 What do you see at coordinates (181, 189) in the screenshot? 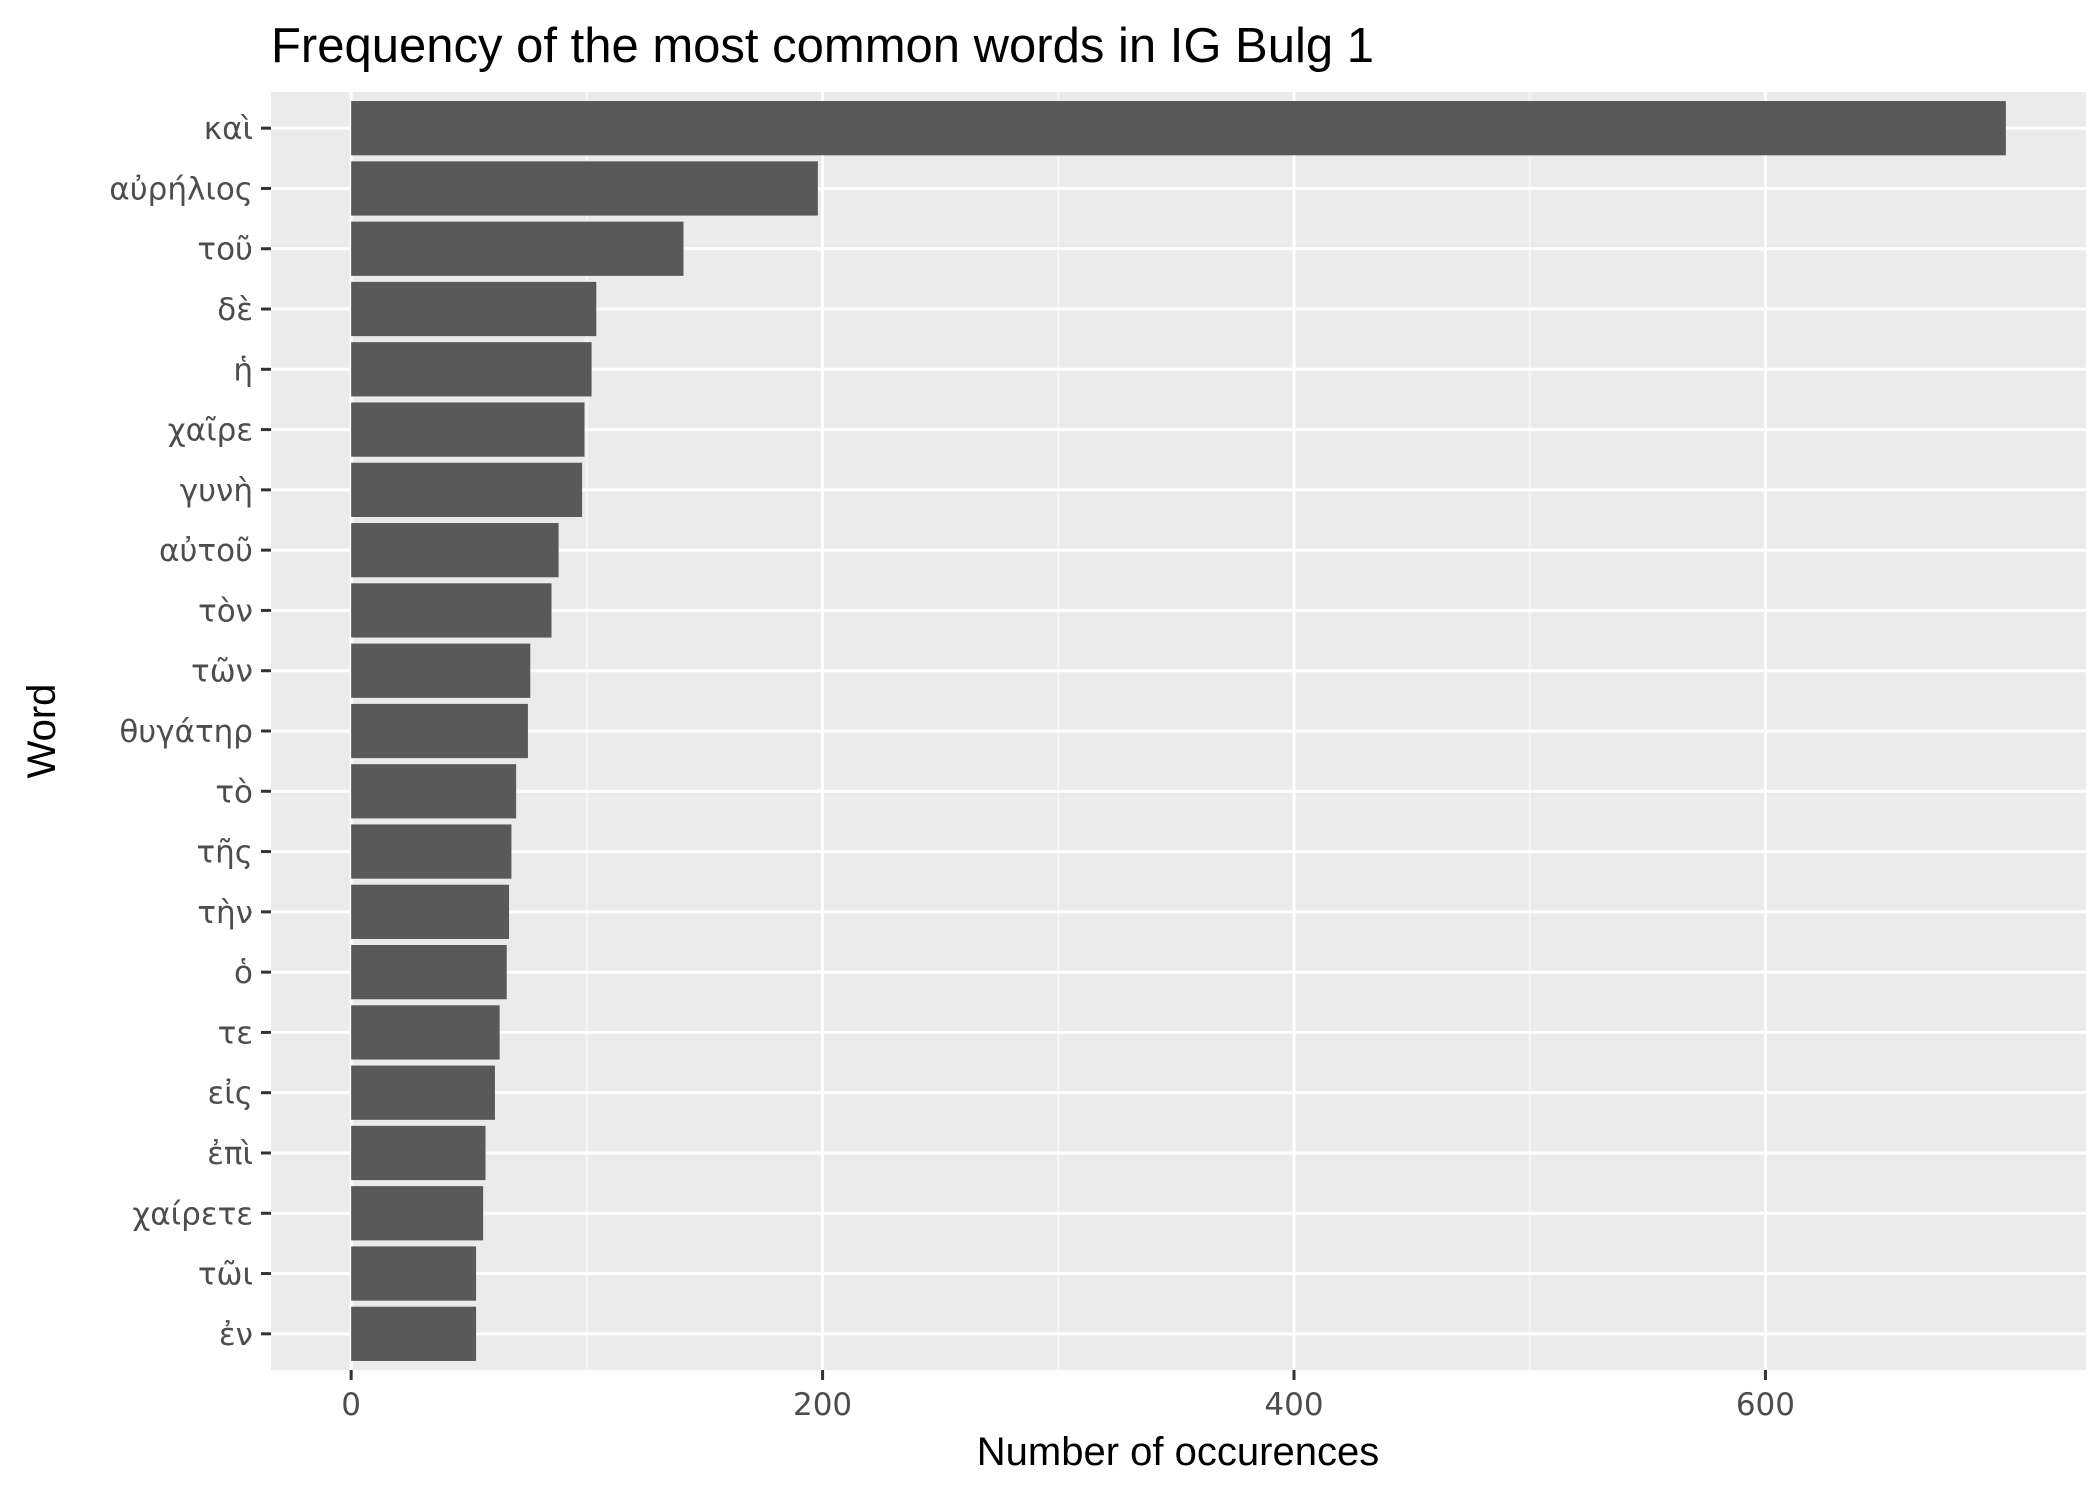
I see `y-tick-label: αὐρήλιος` at bounding box center [181, 189].